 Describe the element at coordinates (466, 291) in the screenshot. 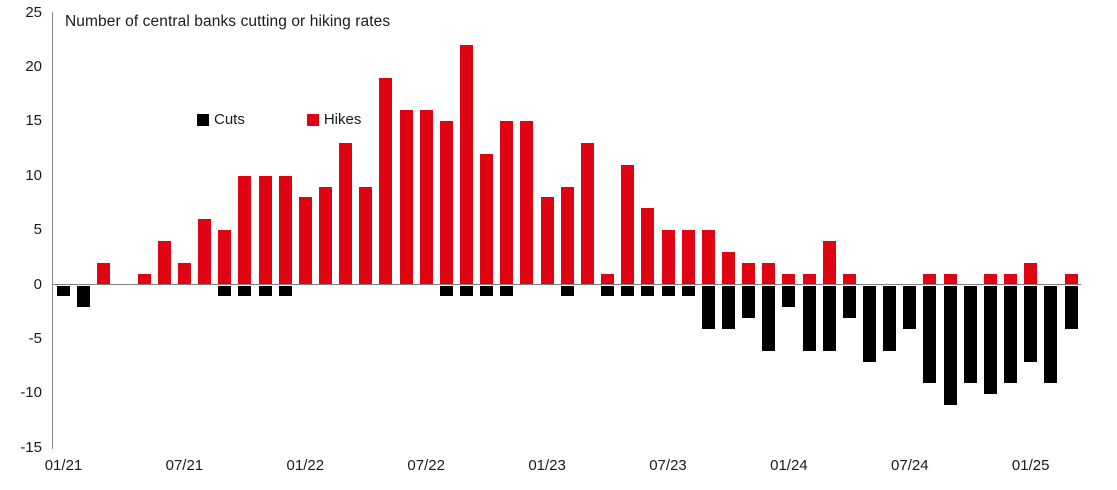

I see `cut-bar-09/22` at that location.